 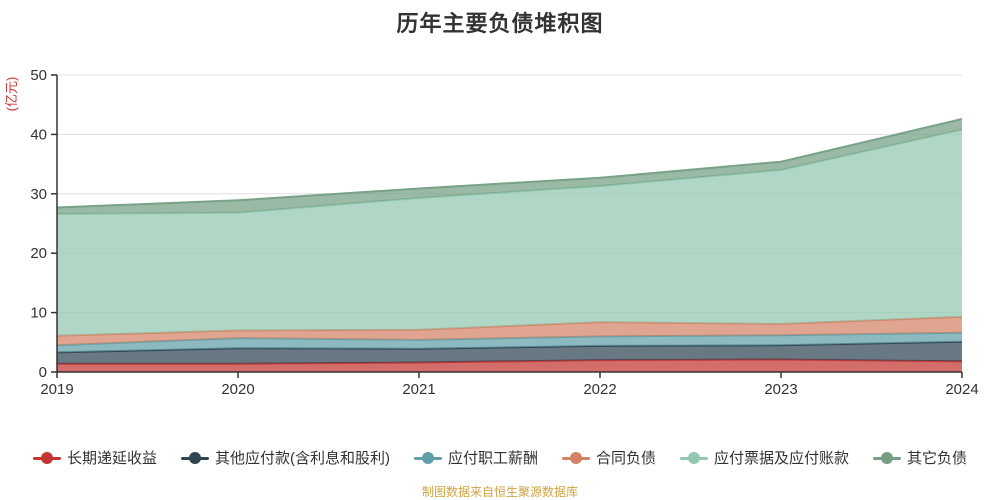 What do you see at coordinates (38, 253) in the screenshot?
I see `y-tick-label: 20` at bounding box center [38, 253].